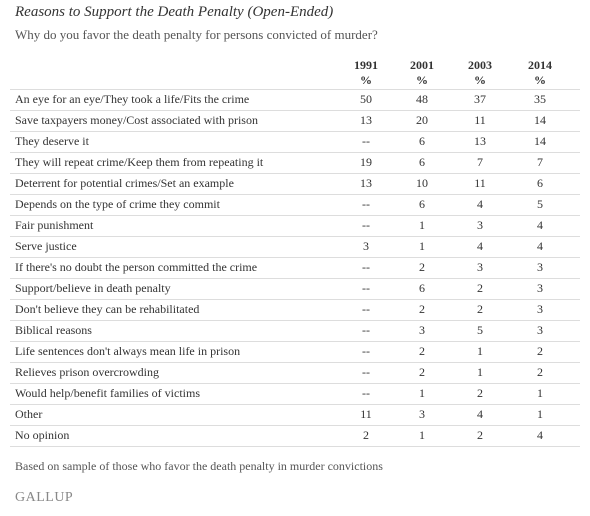 The image size is (590, 516). What do you see at coordinates (93, 288) in the screenshot?
I see `row-label: Support/believe in death penalty` at bounding box center [93, 288].